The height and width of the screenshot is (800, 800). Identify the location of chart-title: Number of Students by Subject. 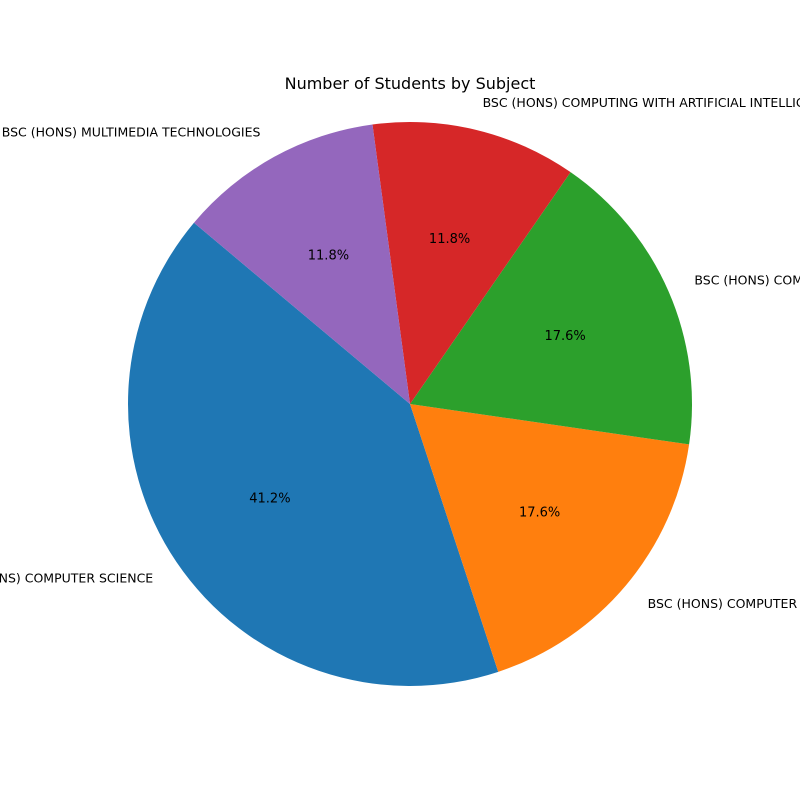
(410, 83).